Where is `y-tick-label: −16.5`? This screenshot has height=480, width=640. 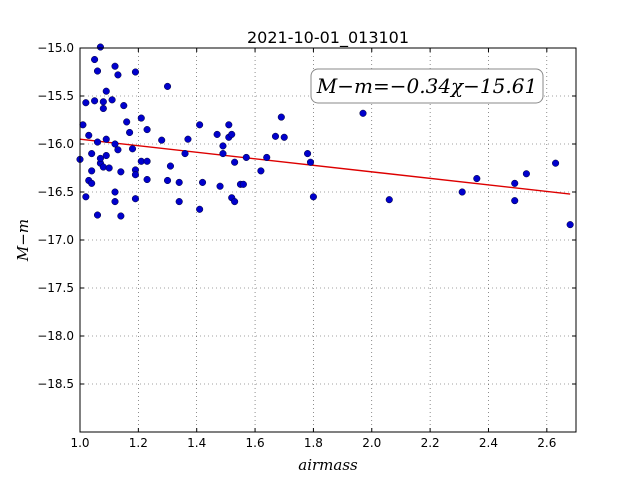
y-tick-label: −16.5 is located at coordinates (55, 192).